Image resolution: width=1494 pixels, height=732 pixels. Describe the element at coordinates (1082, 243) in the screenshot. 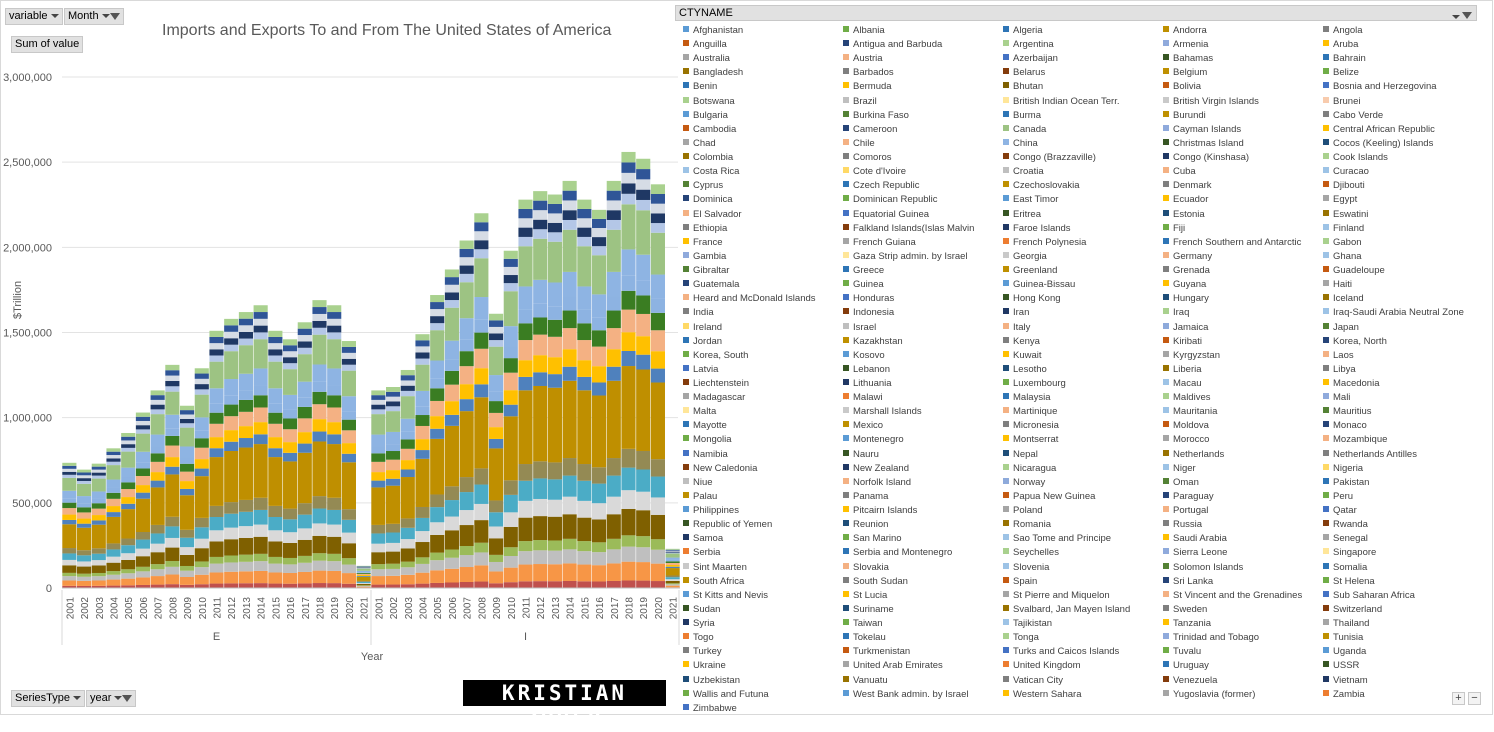

I see `legend-item: French Polynesia` at that location.